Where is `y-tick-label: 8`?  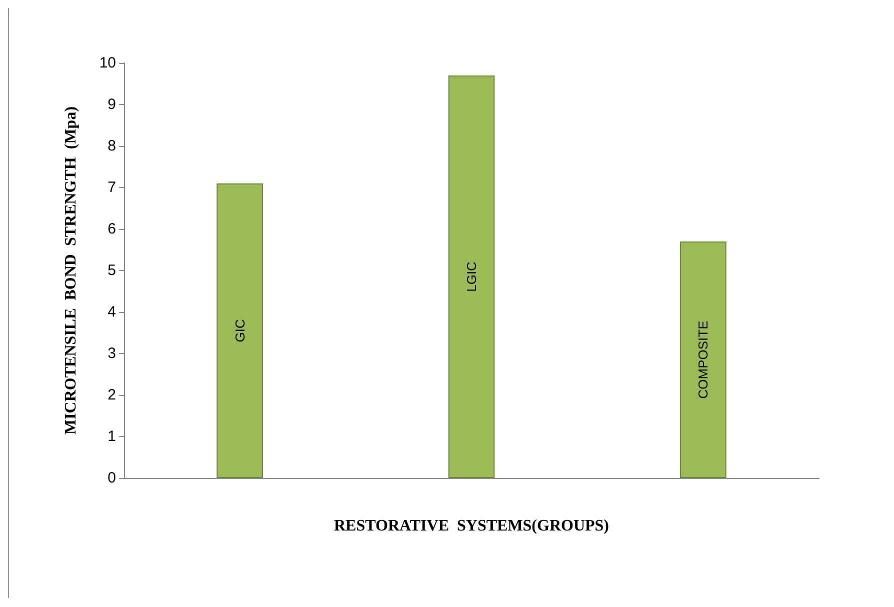 y-tick-label: 8 is located at coordinates (112, 146).